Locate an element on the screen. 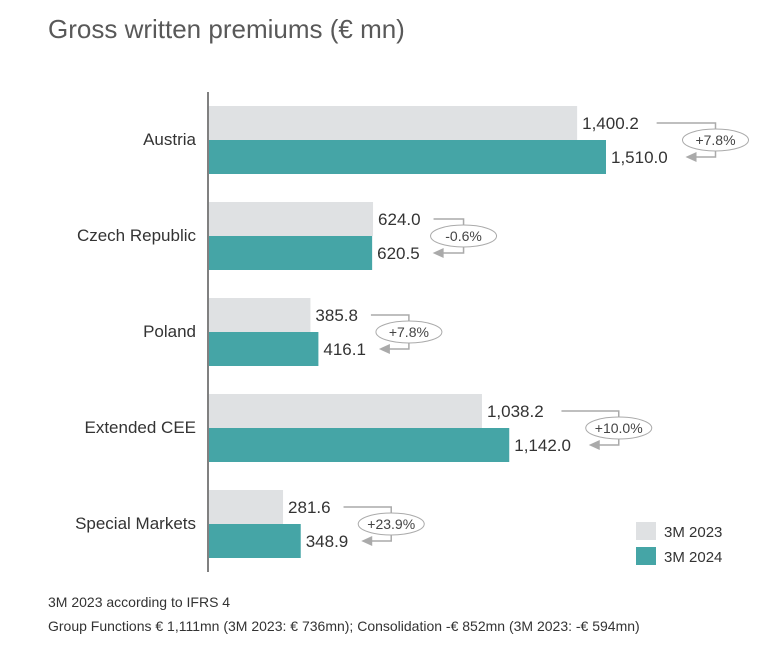  change-arrow-extended-cee is located at coordinates (594, 445).